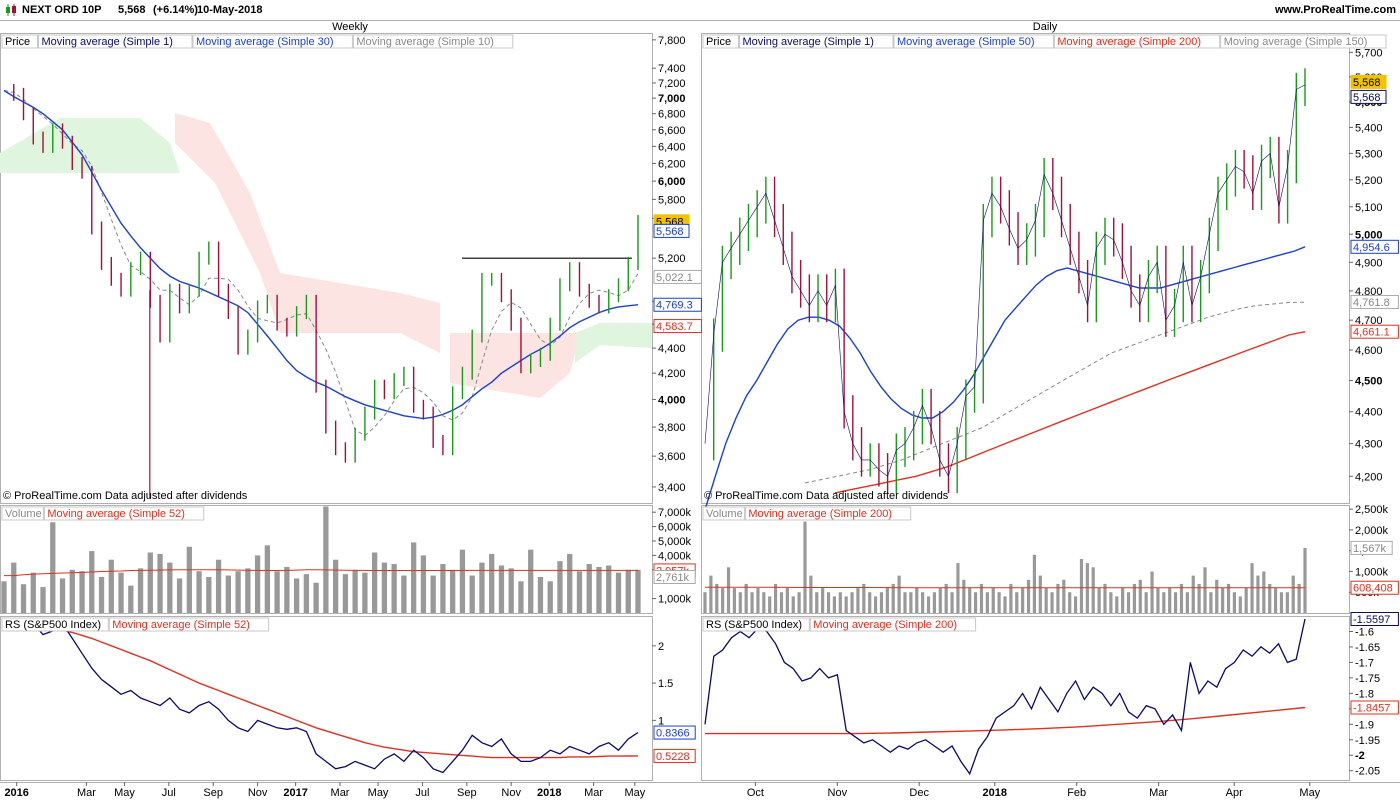 The height and width of the screenshot is (800, 1400). I want to click on x-tick-label: Sep, so click(467, 793).